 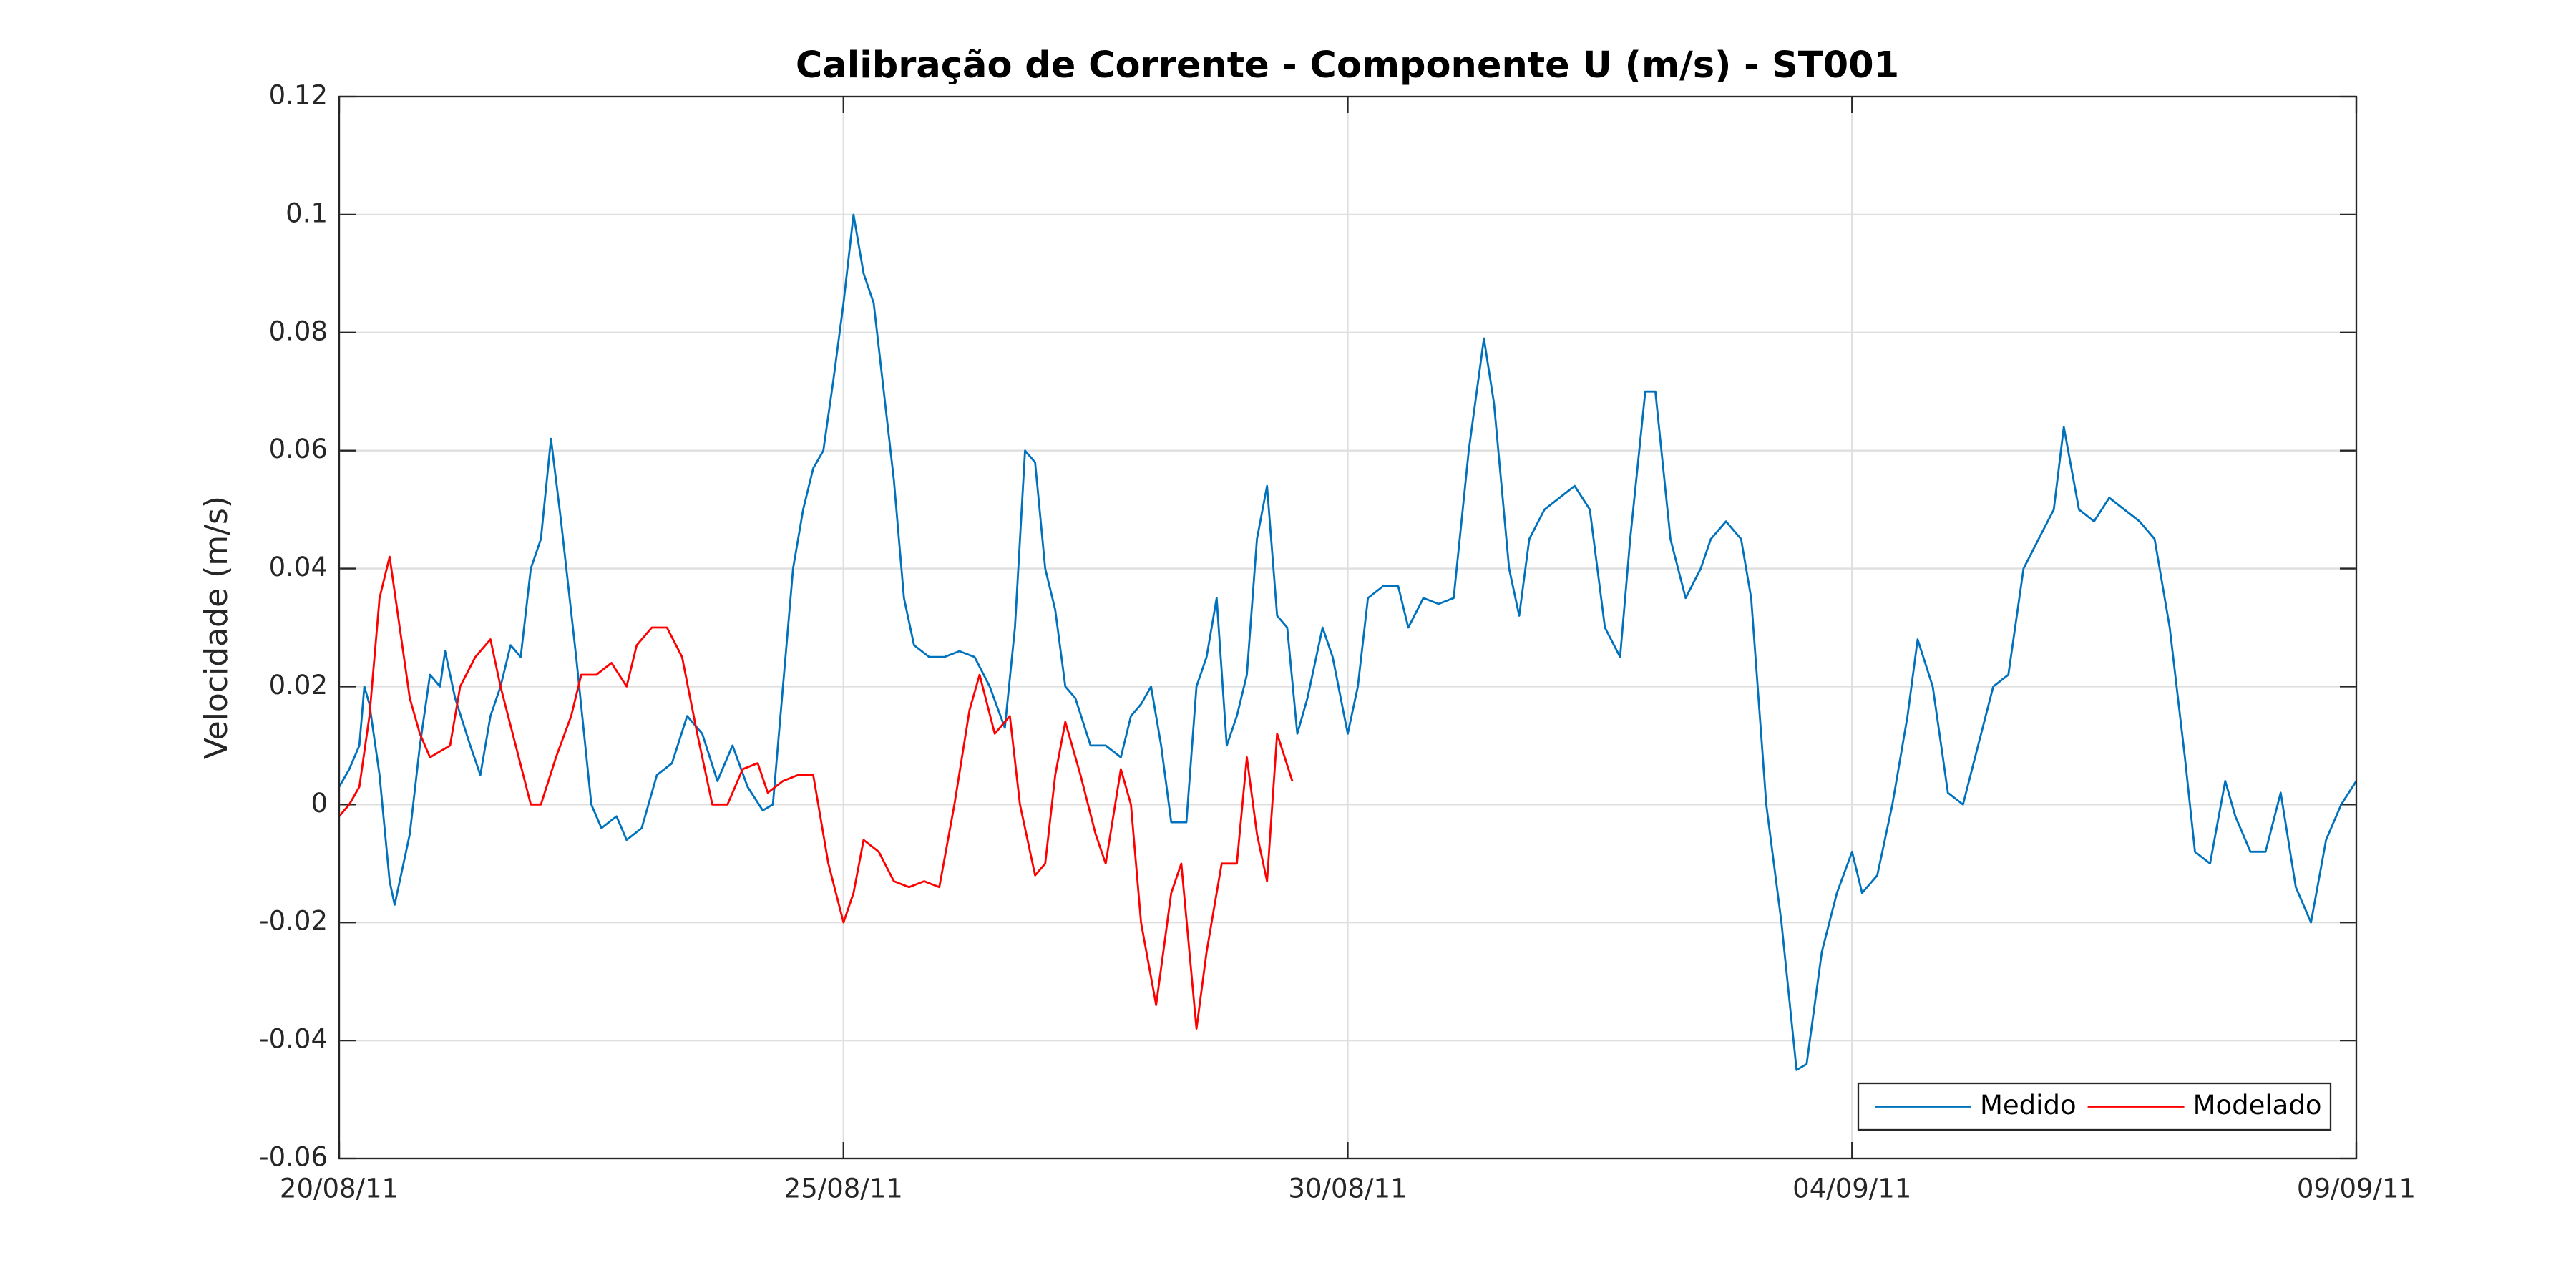 I want to click on x-tick-label: 20/08/11, so click(x=339, y=1189).